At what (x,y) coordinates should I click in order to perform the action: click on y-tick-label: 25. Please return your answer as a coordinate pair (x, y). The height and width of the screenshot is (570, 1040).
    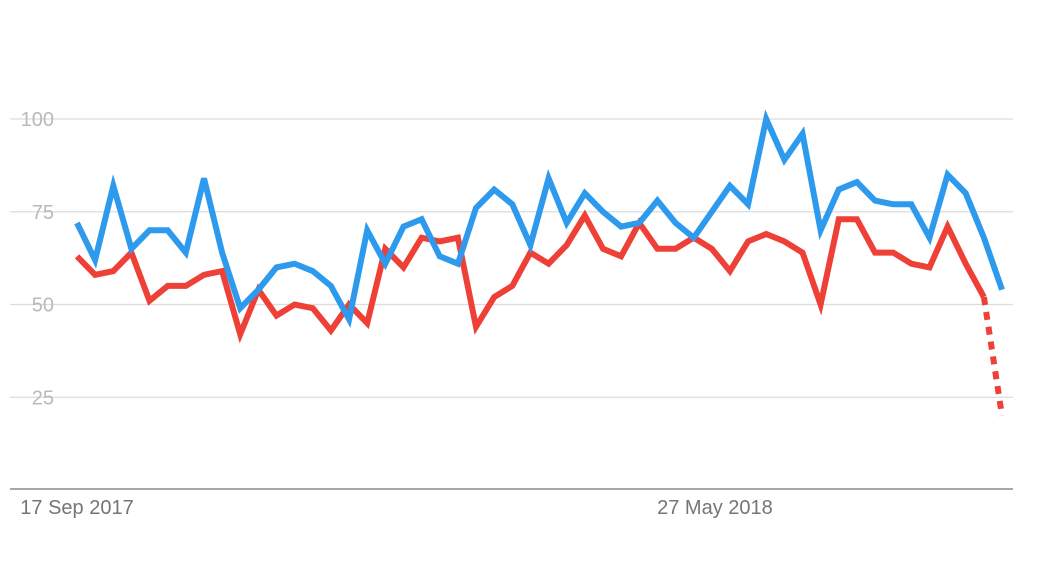
    Looking at the image, I should click on (43, 398).